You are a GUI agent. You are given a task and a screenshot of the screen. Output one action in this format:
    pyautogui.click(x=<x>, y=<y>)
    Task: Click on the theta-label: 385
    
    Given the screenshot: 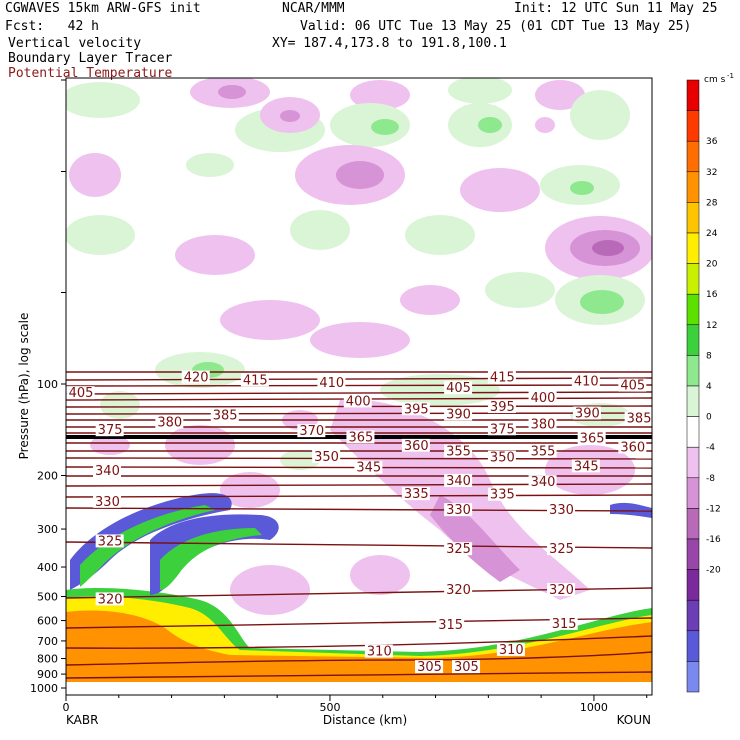 What is the action you would take?
    pyautogui.click(x=225, y=416)
    